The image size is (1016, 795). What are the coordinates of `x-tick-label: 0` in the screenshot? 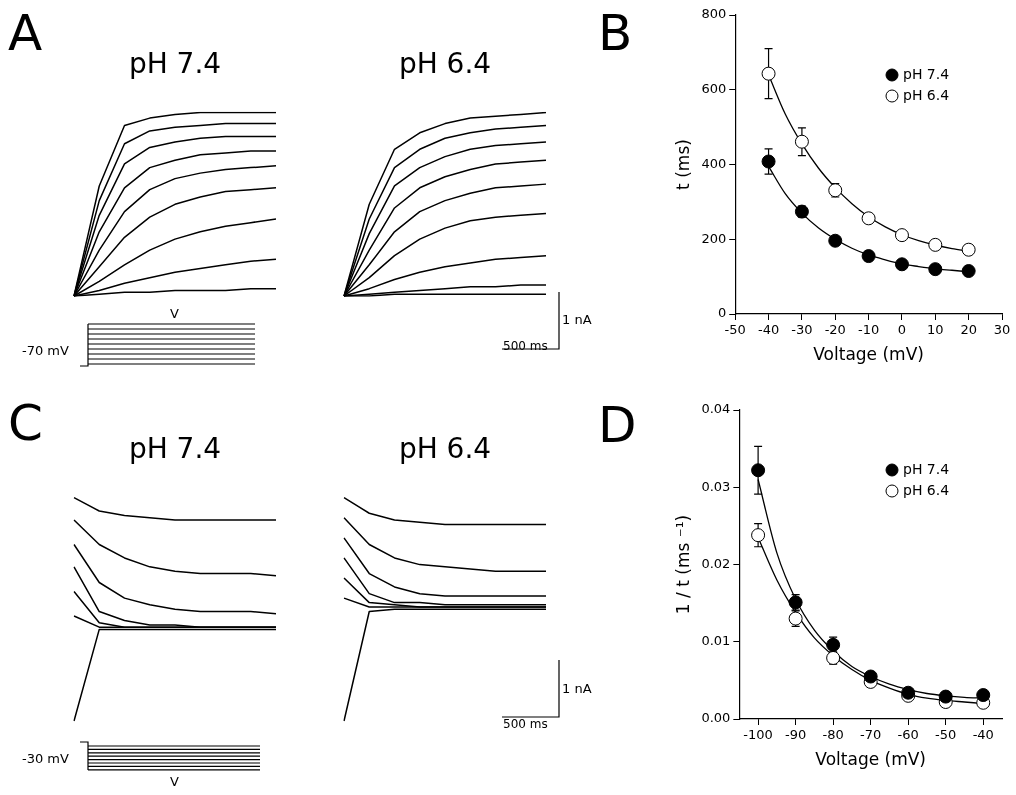 It's located at (902, 330).